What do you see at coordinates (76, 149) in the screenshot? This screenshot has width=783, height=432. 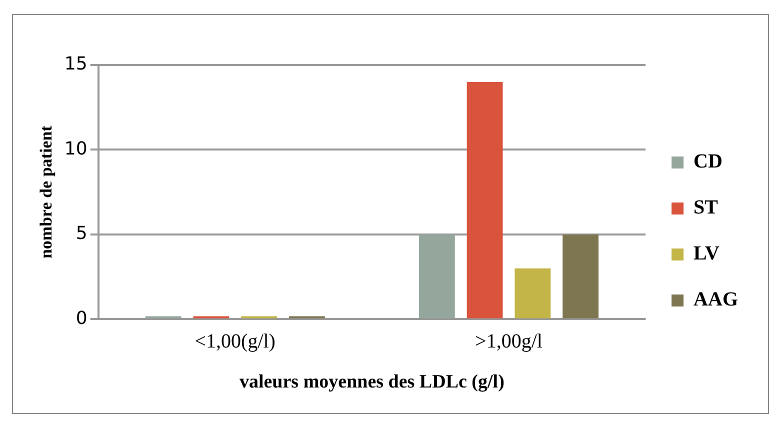 I see `y-tick-label: 10` at bounding box center [76, 149].